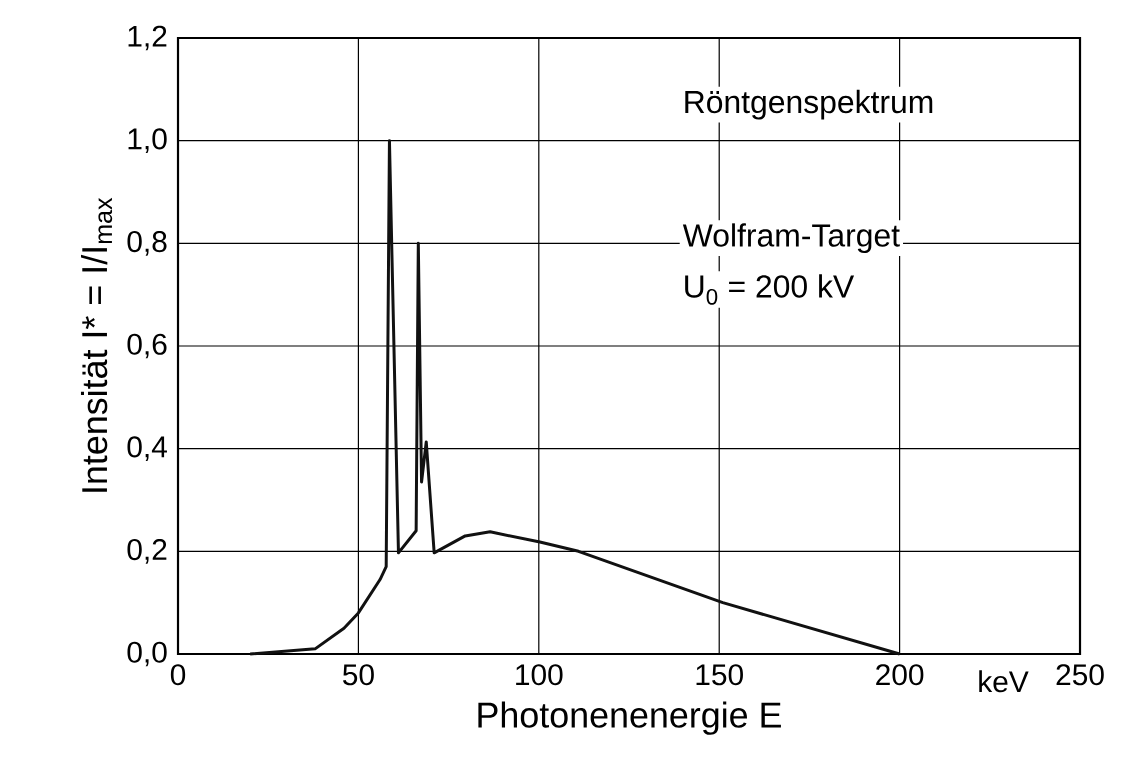  I want to click on y-tick-label: 0,0, so click(147, 654).